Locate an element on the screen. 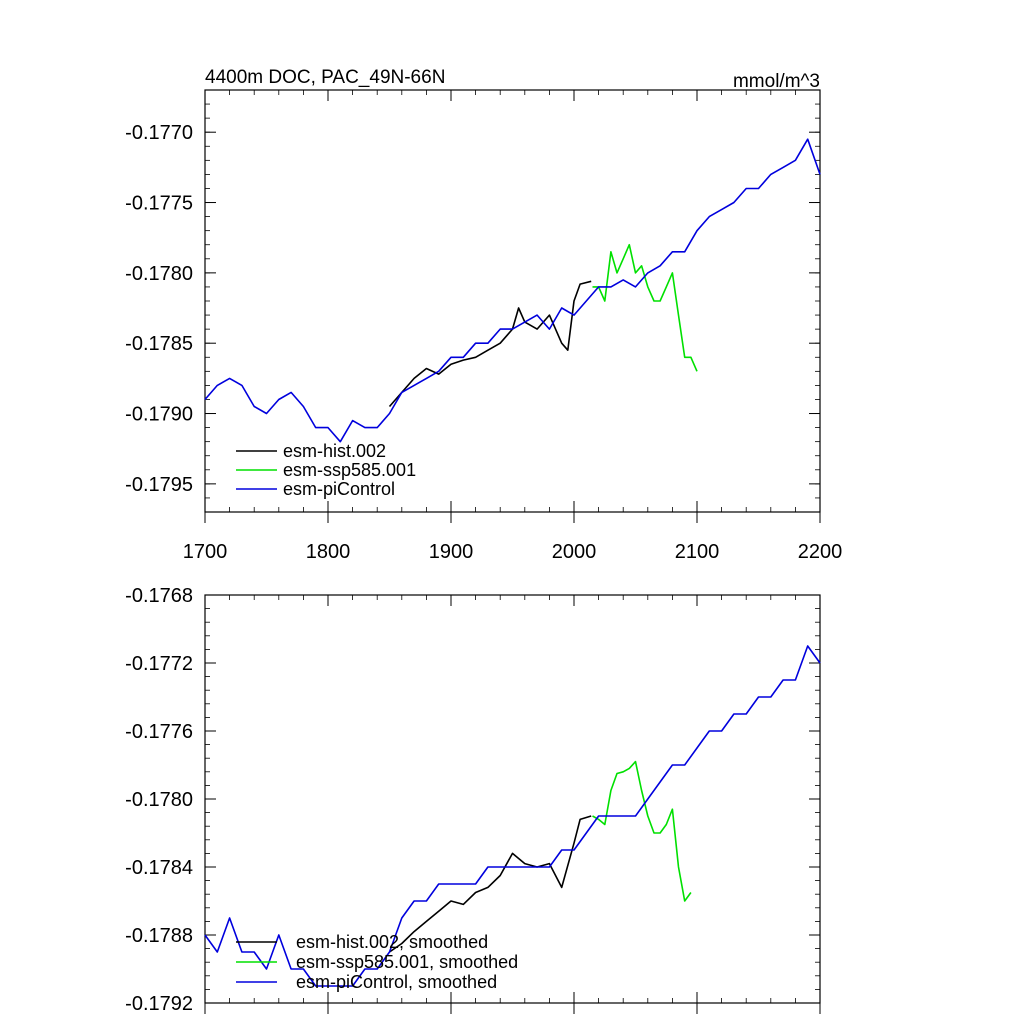  chart-1-legend-label-1: esm-hist.002 is located at coordinates (334, 451).